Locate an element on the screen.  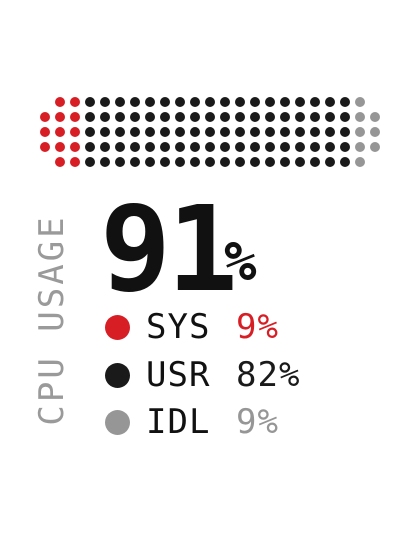
sys-color-dot is located at coordinates (117, 327).